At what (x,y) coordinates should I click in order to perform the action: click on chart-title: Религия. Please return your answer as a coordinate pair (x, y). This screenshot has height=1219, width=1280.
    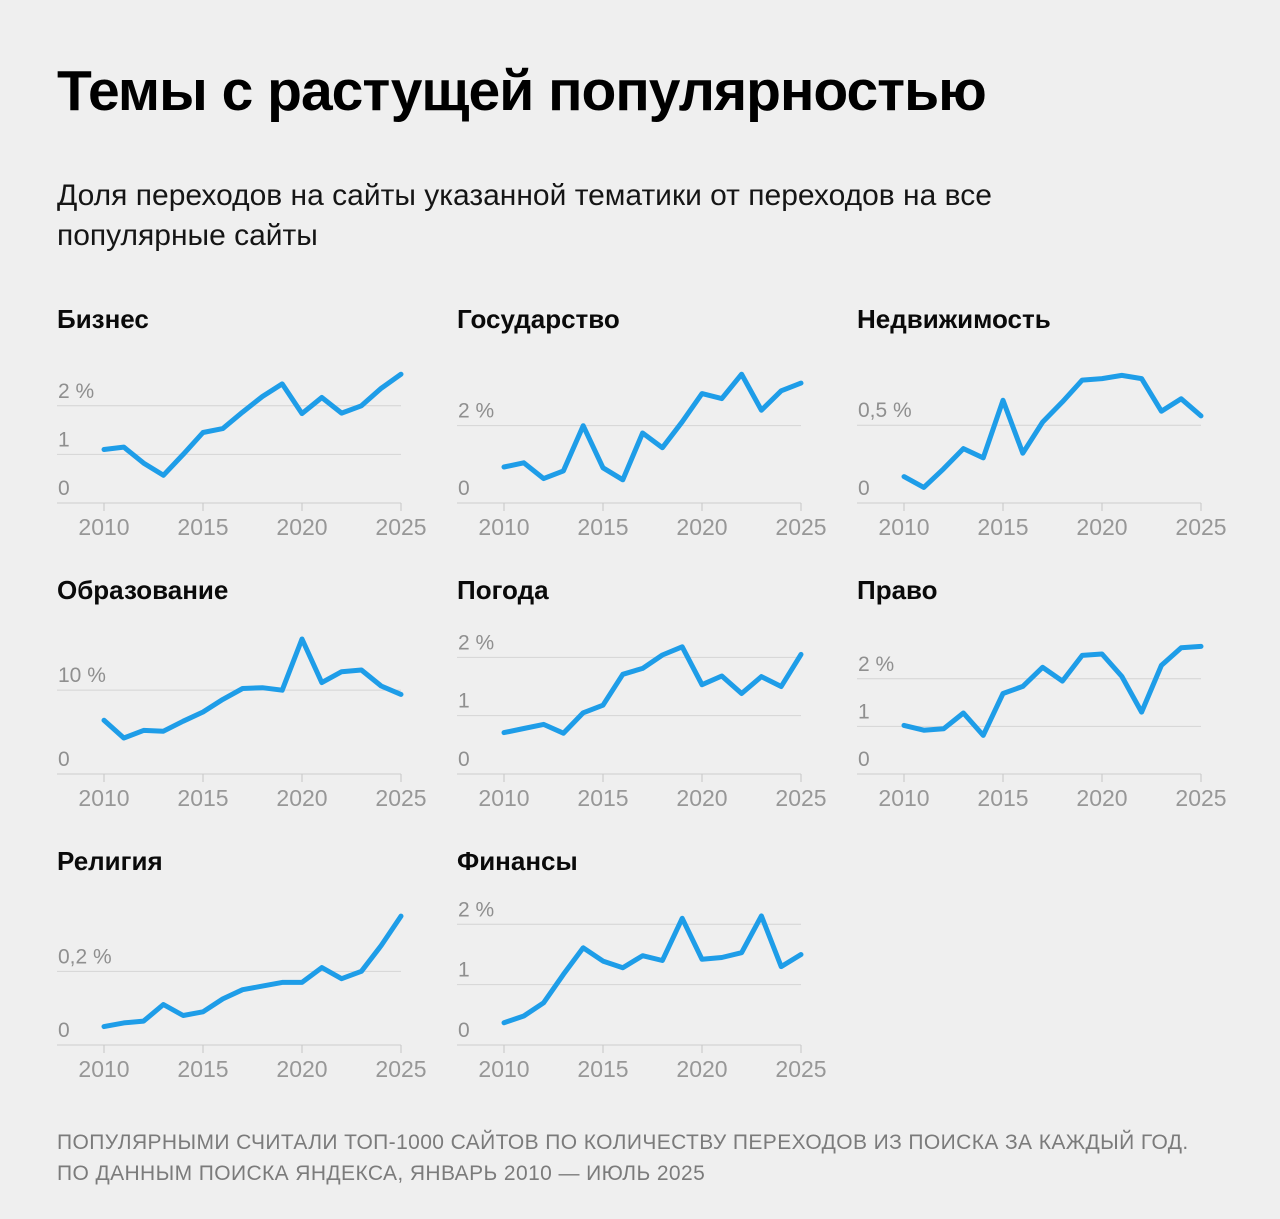
    Looking at the image, I should click on (110, 861).